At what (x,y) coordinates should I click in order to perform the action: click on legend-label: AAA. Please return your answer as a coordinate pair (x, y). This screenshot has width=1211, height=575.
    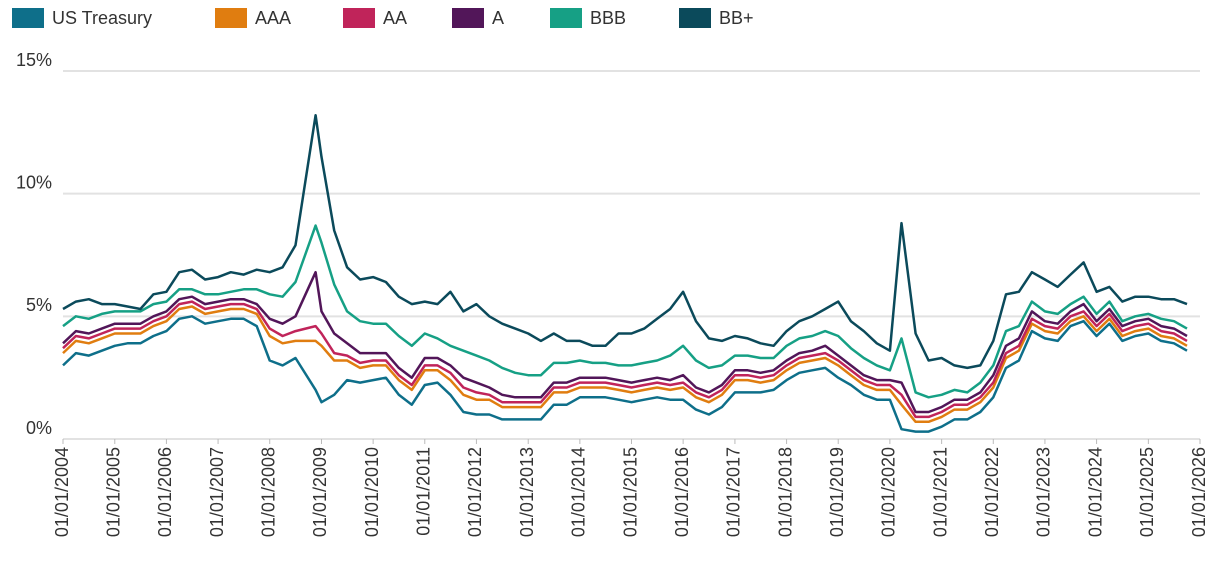
    Looking at the image, I should click on (273, 18).